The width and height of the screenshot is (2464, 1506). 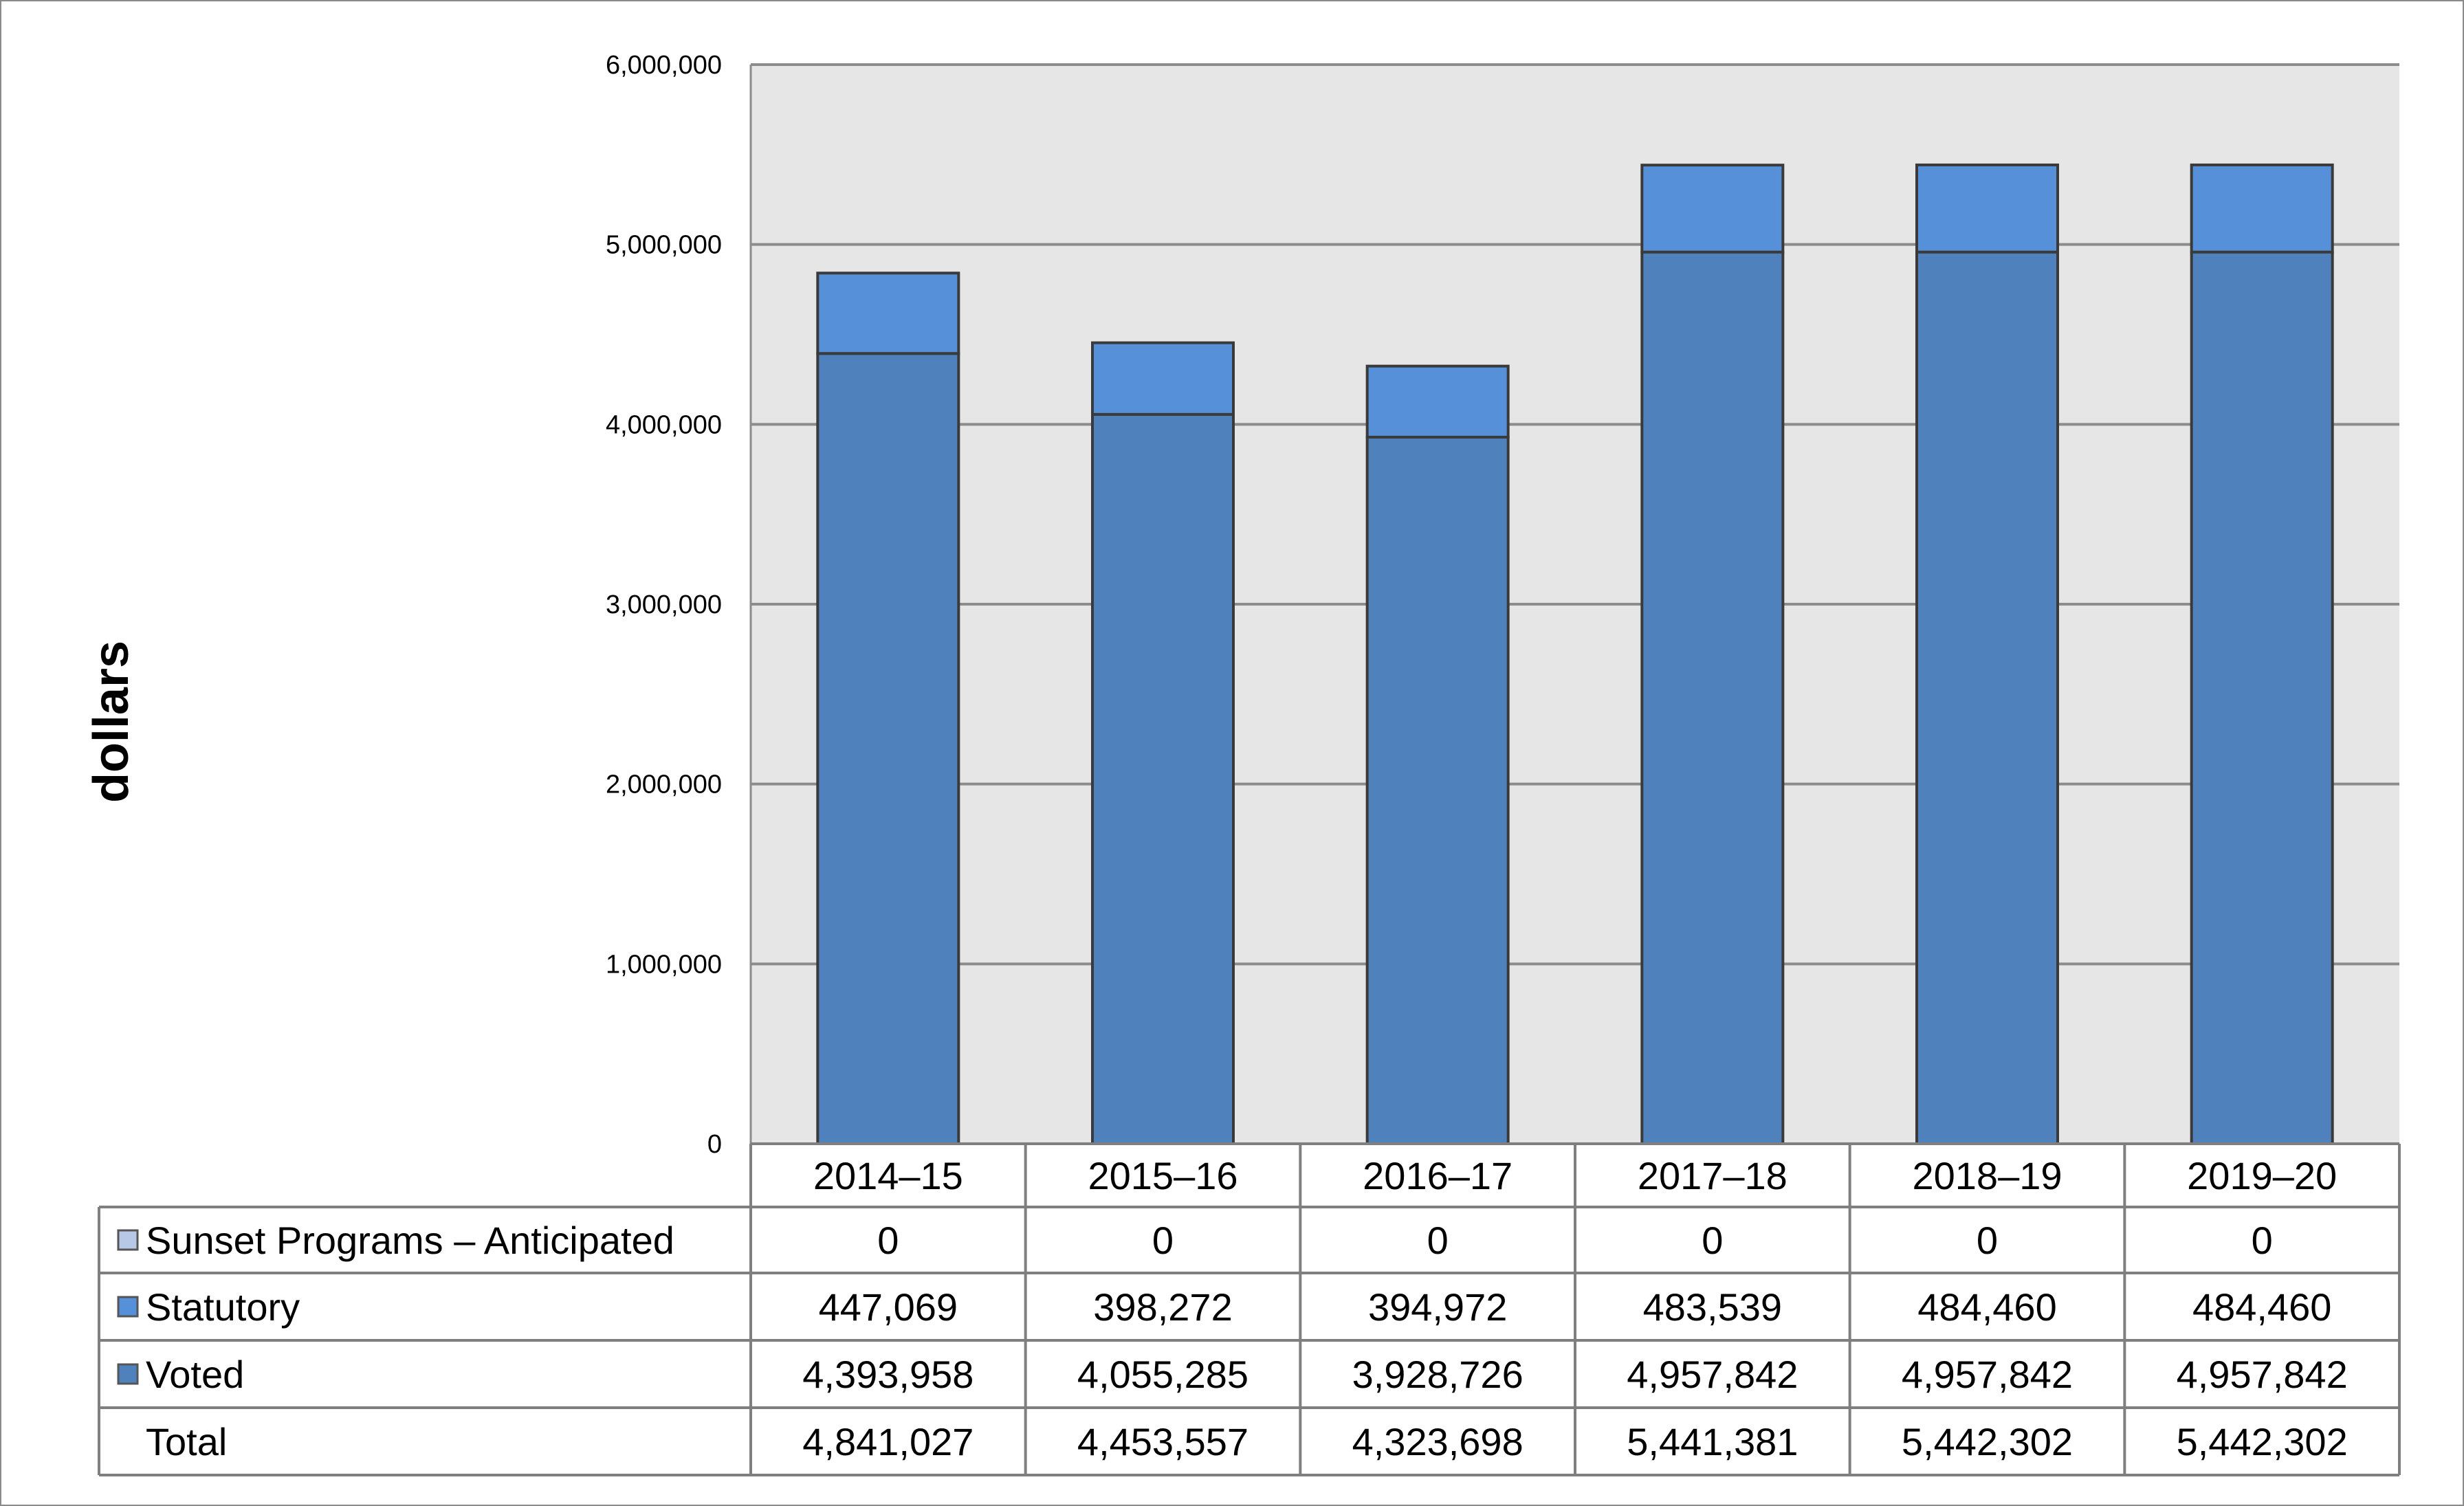 What do you see at coordinates (1437, 1175) in the screenshot?
I see `category-label: 2016–17` at bounding box center [1437, 1175].